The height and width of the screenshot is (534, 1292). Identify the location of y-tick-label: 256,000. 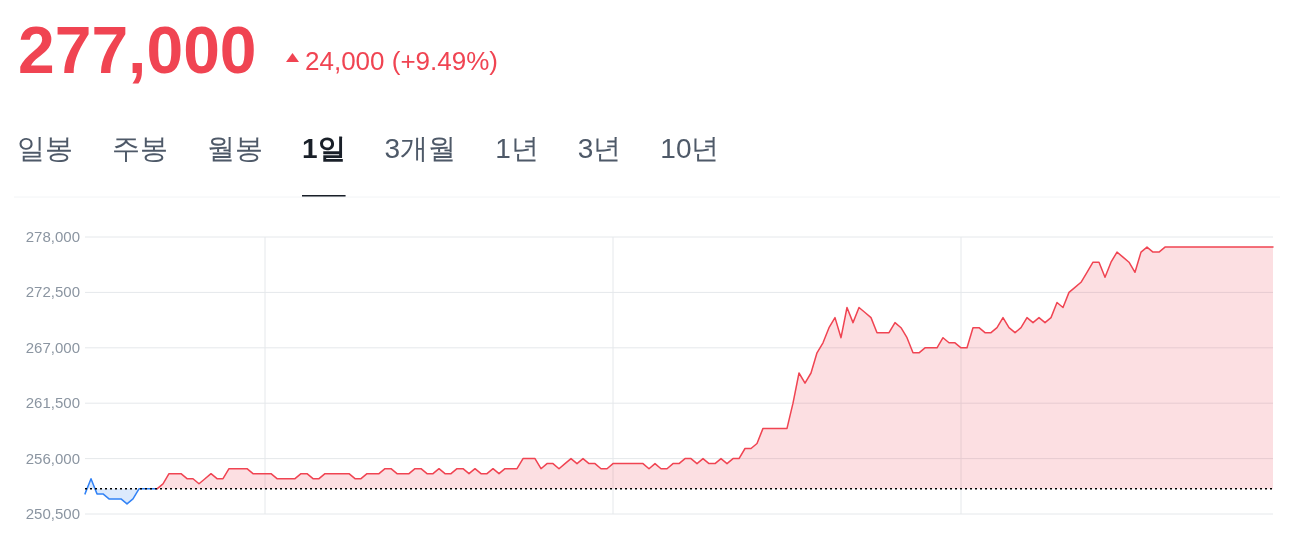
(52, 458).